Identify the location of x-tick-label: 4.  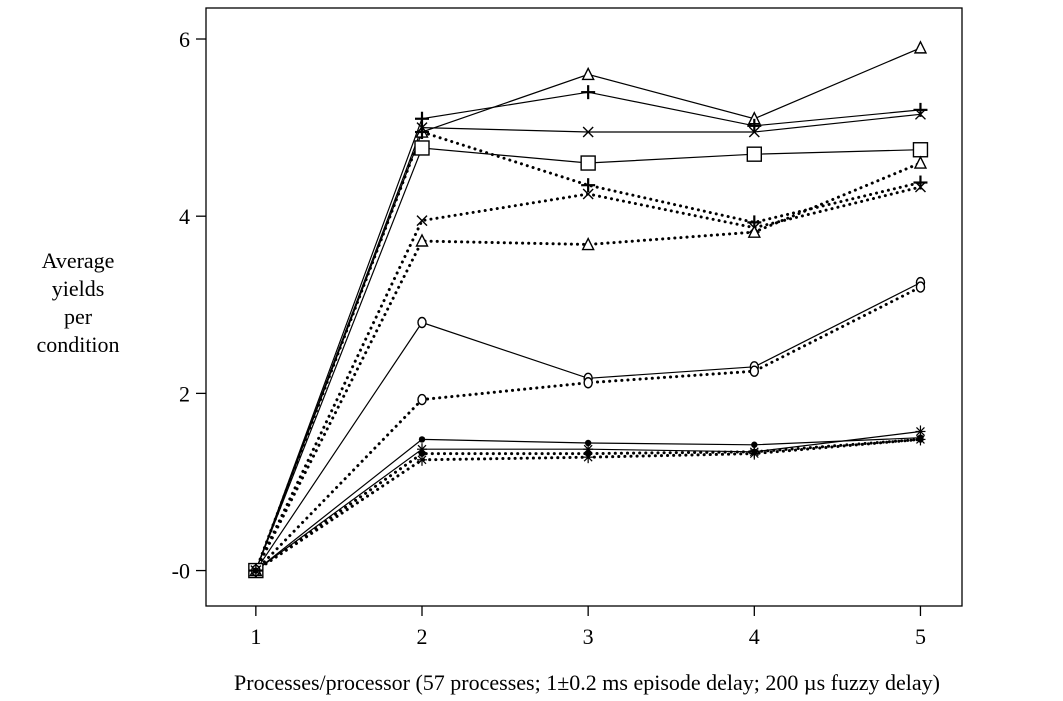
(754, 636).